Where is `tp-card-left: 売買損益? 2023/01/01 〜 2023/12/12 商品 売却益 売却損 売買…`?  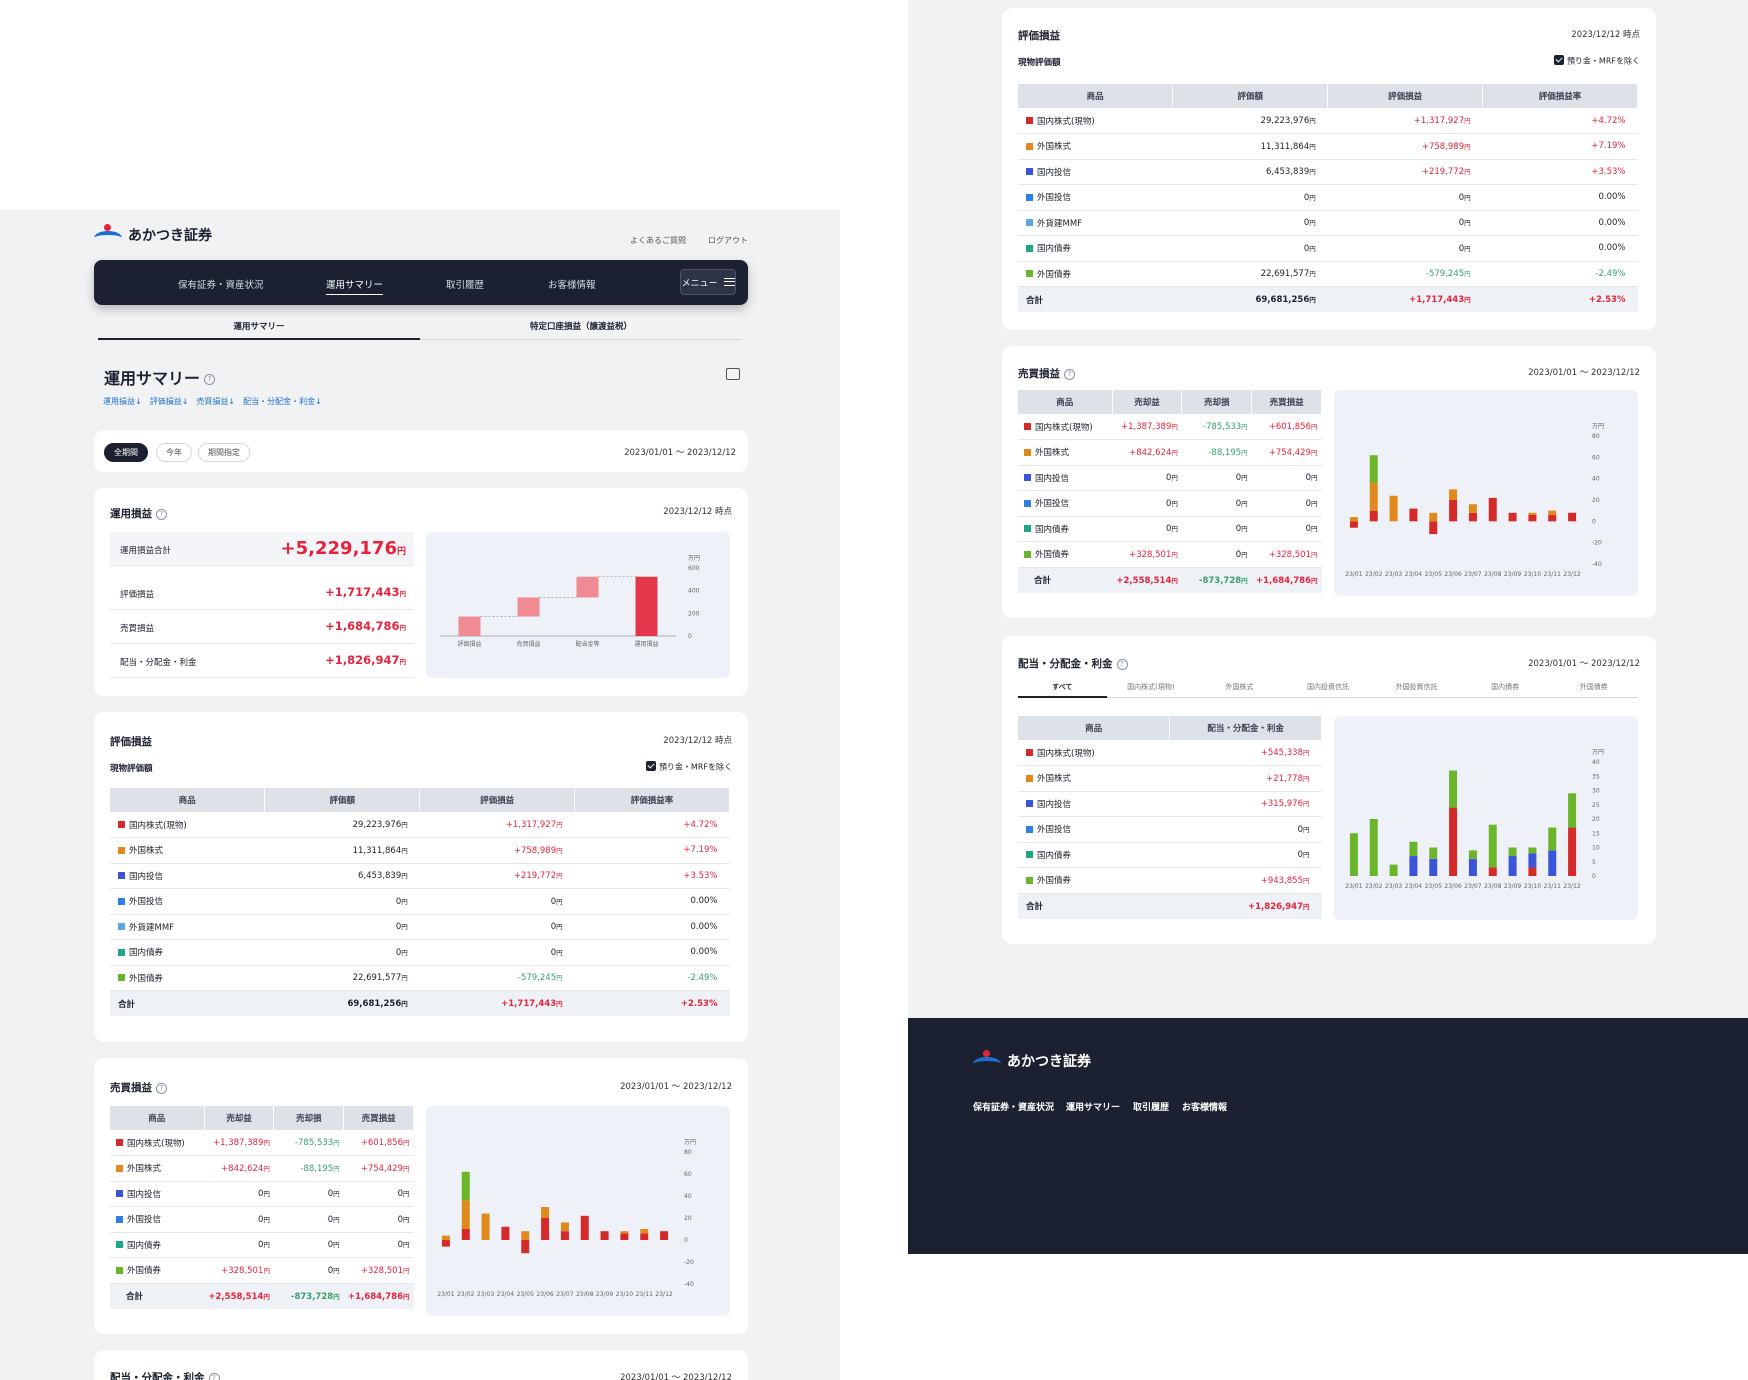
tp-card-left: 売買損益? 2023/01/01 〜 2023/12/12 商品 売却益 売却損 売買… is located at coordinates (421, 1196).